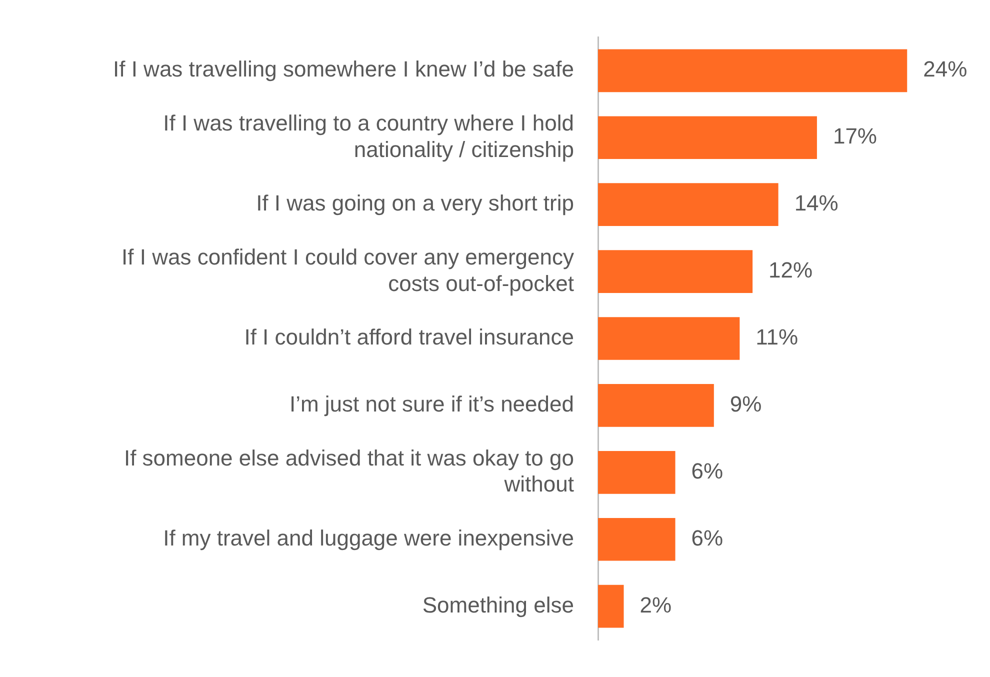  I want to click on data-label: 24%, so click(945, 69).